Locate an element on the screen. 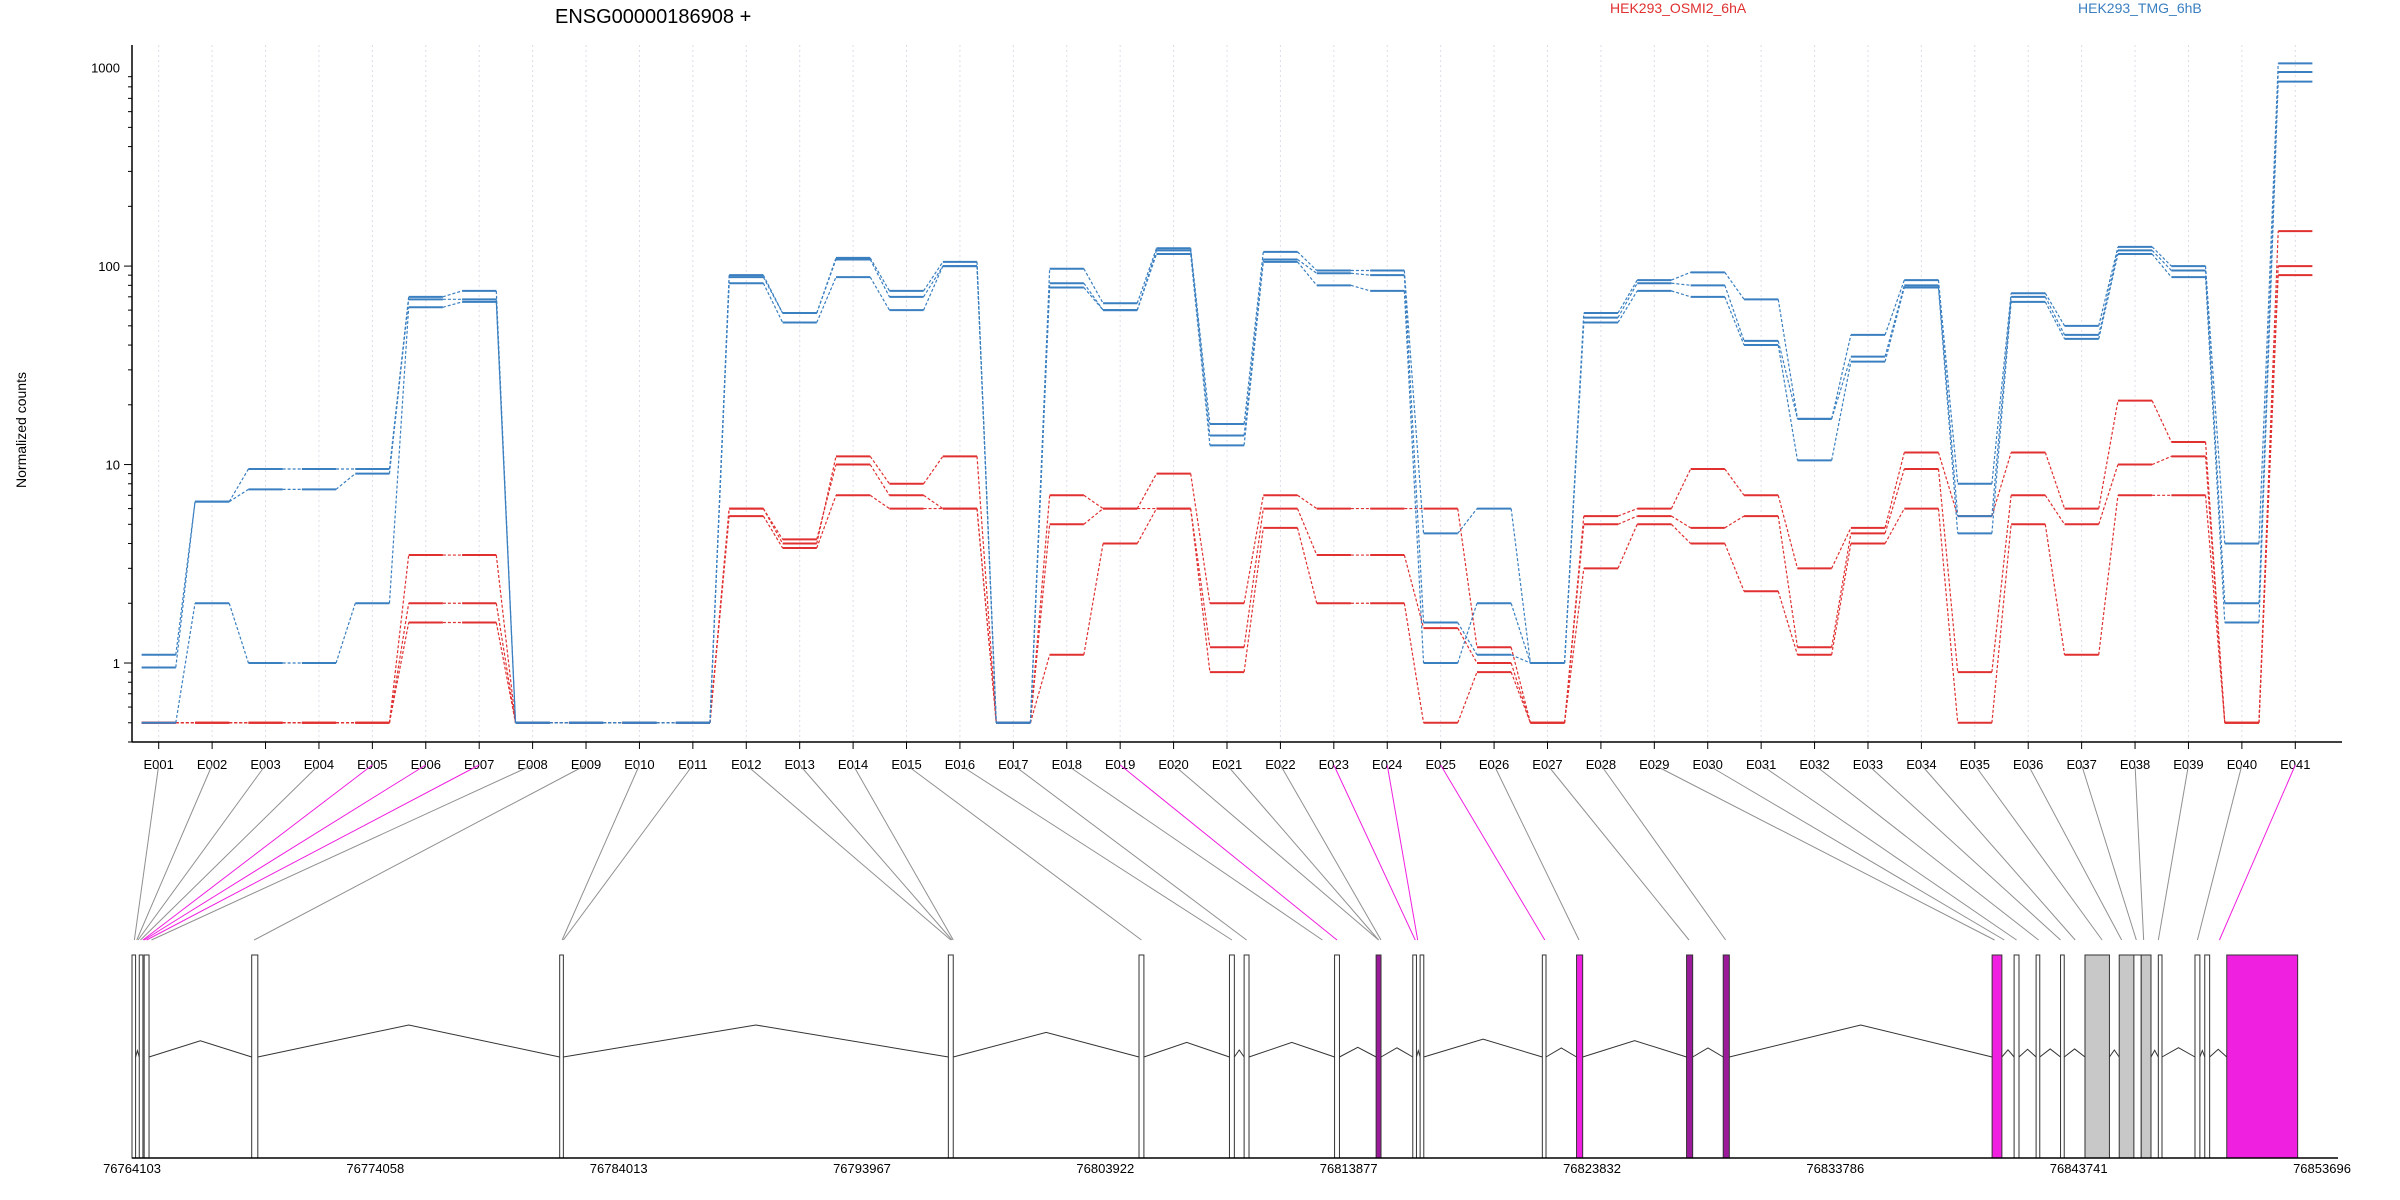 The image size is (2400, 1200). y-tick-label: 1000 is located at coordinates (105, 68).